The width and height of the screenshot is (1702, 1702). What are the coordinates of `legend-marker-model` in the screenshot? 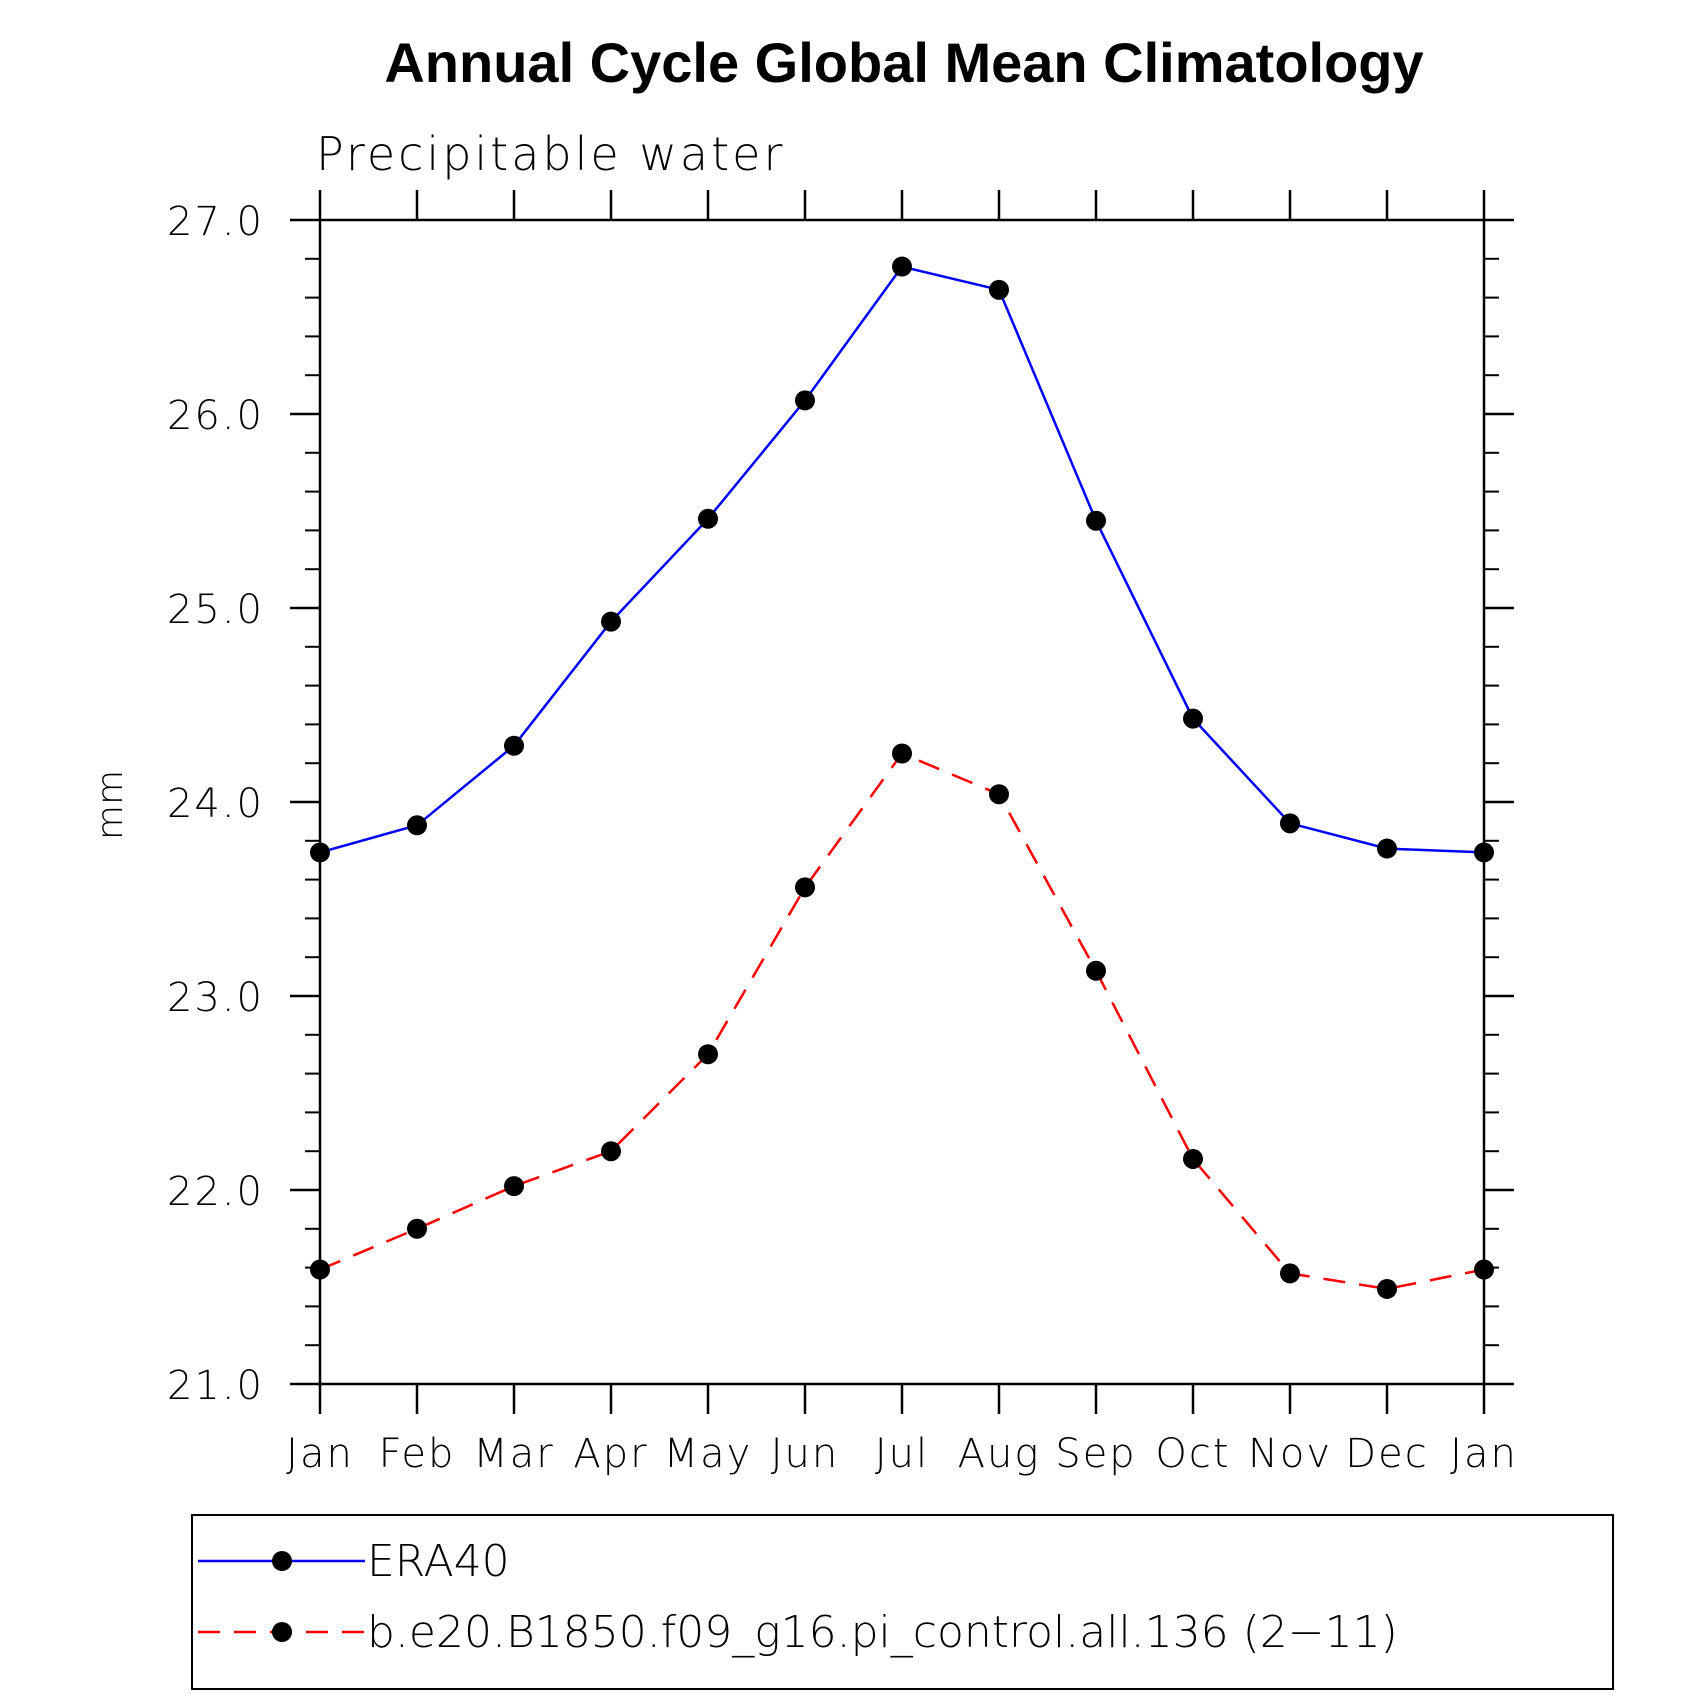 It's located at (282, 1632).